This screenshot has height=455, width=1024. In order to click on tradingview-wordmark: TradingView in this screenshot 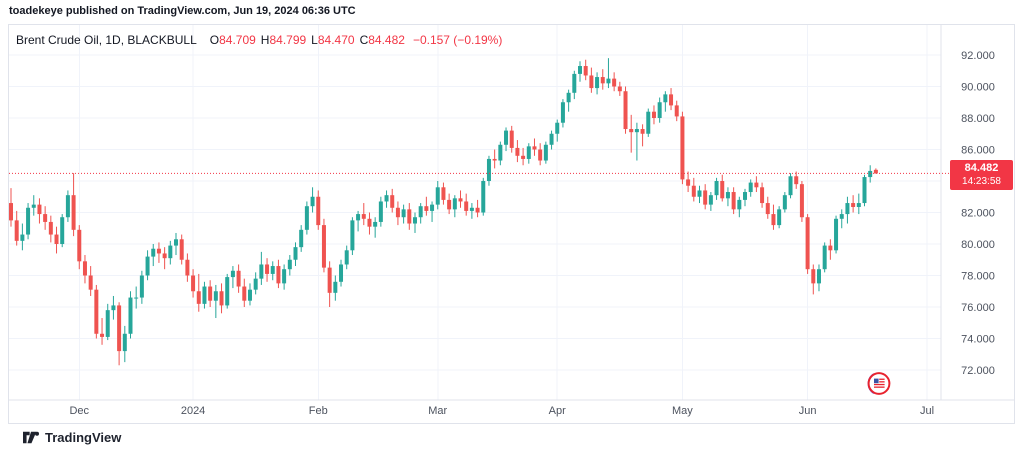, I will do `click(72, 437)`.